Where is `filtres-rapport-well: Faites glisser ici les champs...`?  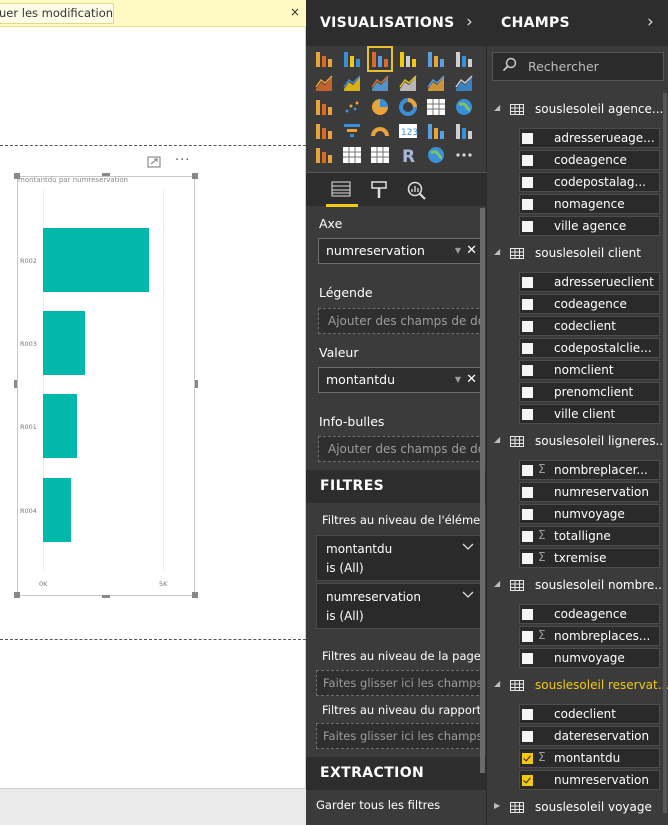 filtres-rapport-well: Faites glisser ici les champs... is located at coordinates (400, 736).